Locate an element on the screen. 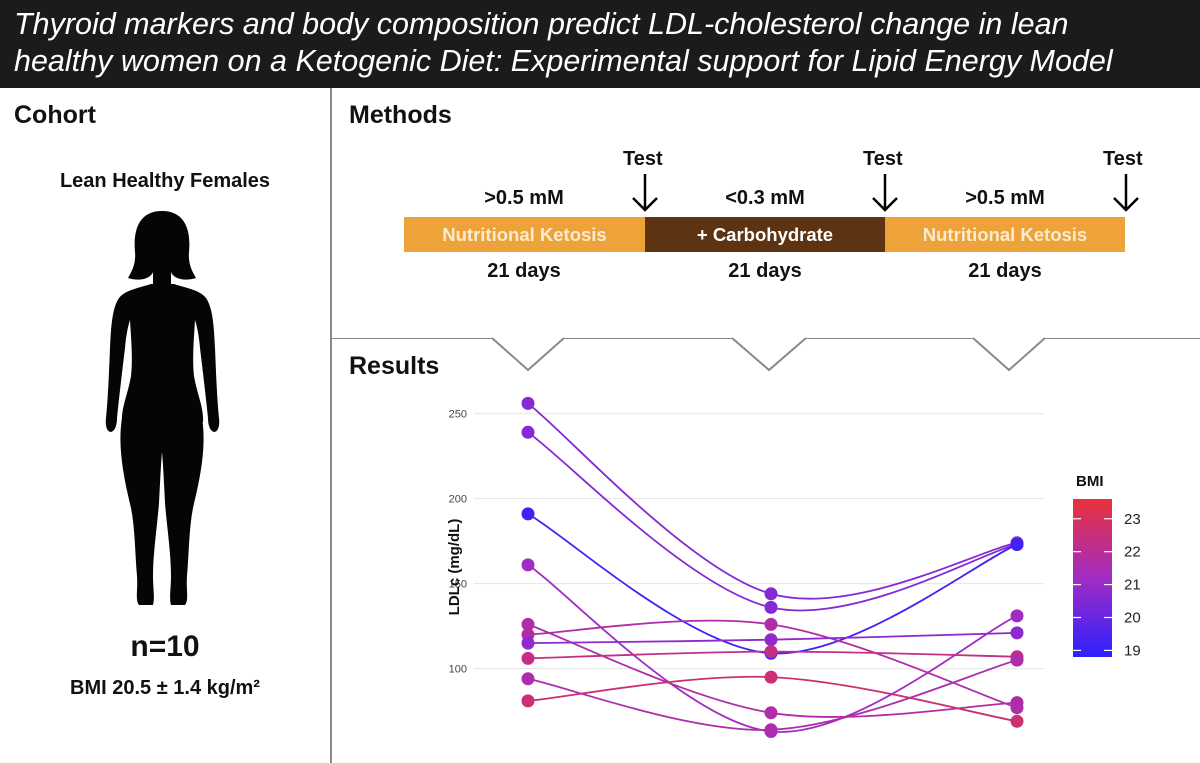 This screenshot has height=763, width=1200. y-tick-label: 150 is located at coordinates (458, 585).